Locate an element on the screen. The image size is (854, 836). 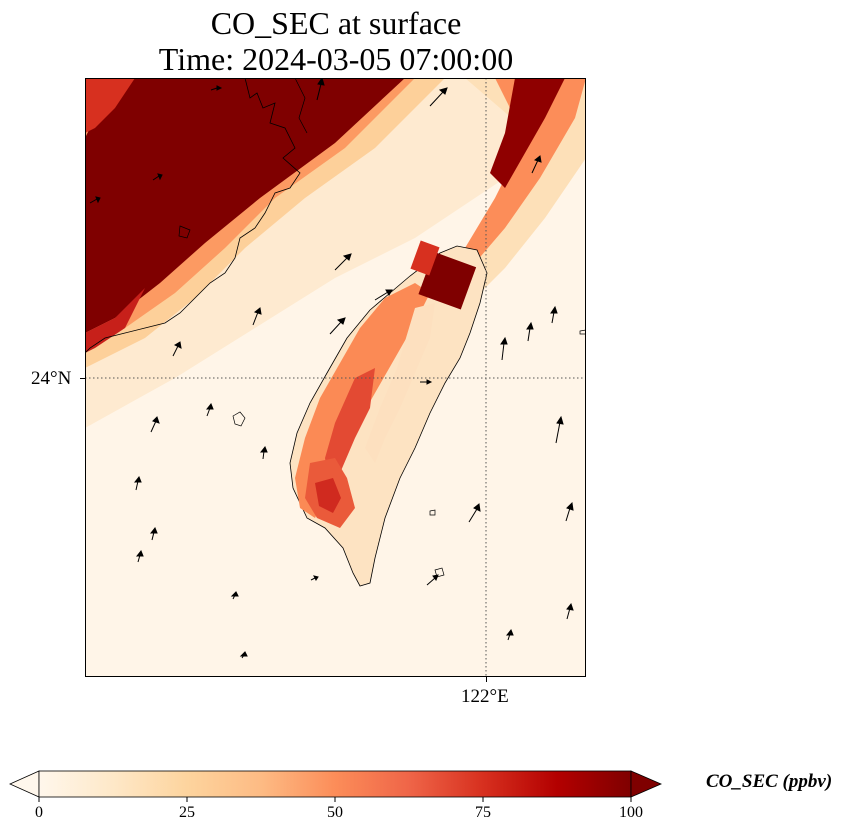
taiwan-plume-inner is located at coordinates (350, 428).